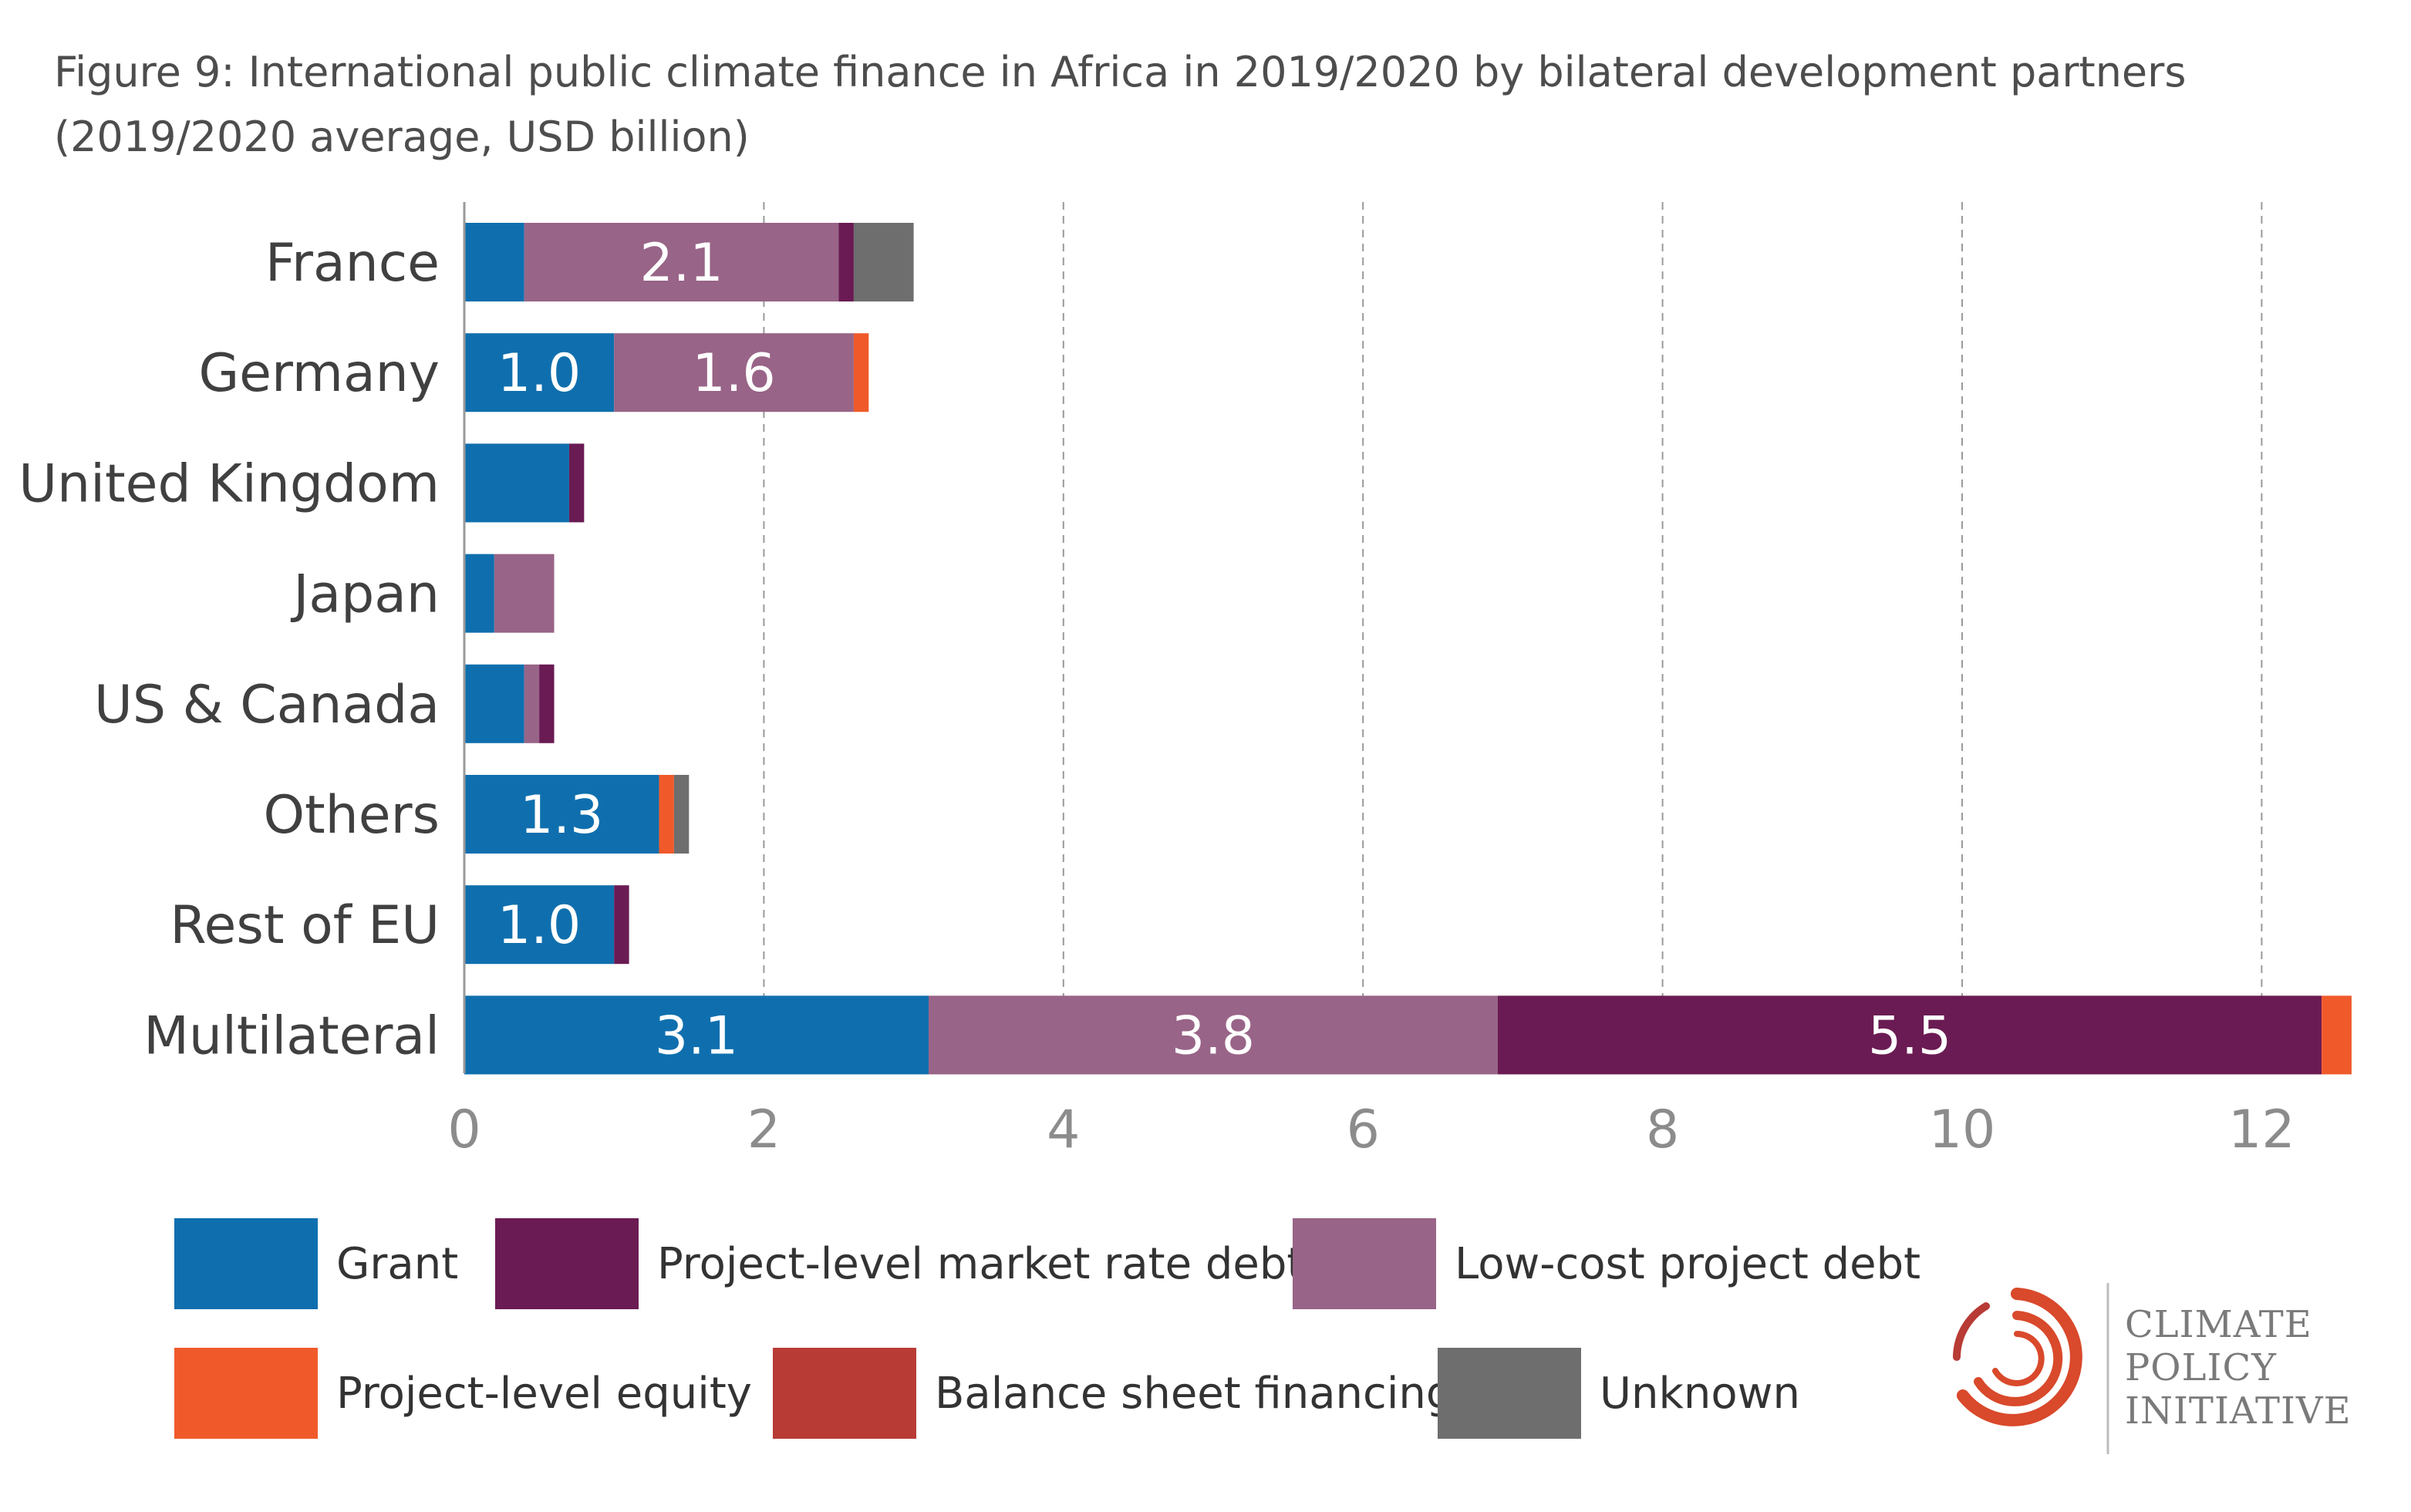 The width and height of the screenshot is (2411, 1512). What do you see at coordinates (1700, 1394) in the screenshot?
I see `legend-label: Unknown` at bounding box center [1700, 1394].